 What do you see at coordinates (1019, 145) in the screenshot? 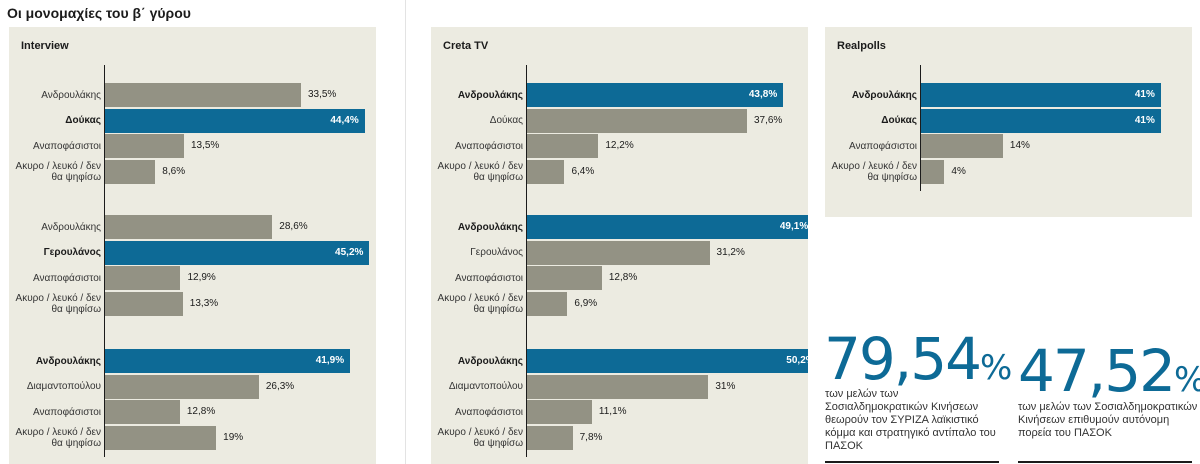
I see `bar-value: 14%` at bounding box center [1019, 145].